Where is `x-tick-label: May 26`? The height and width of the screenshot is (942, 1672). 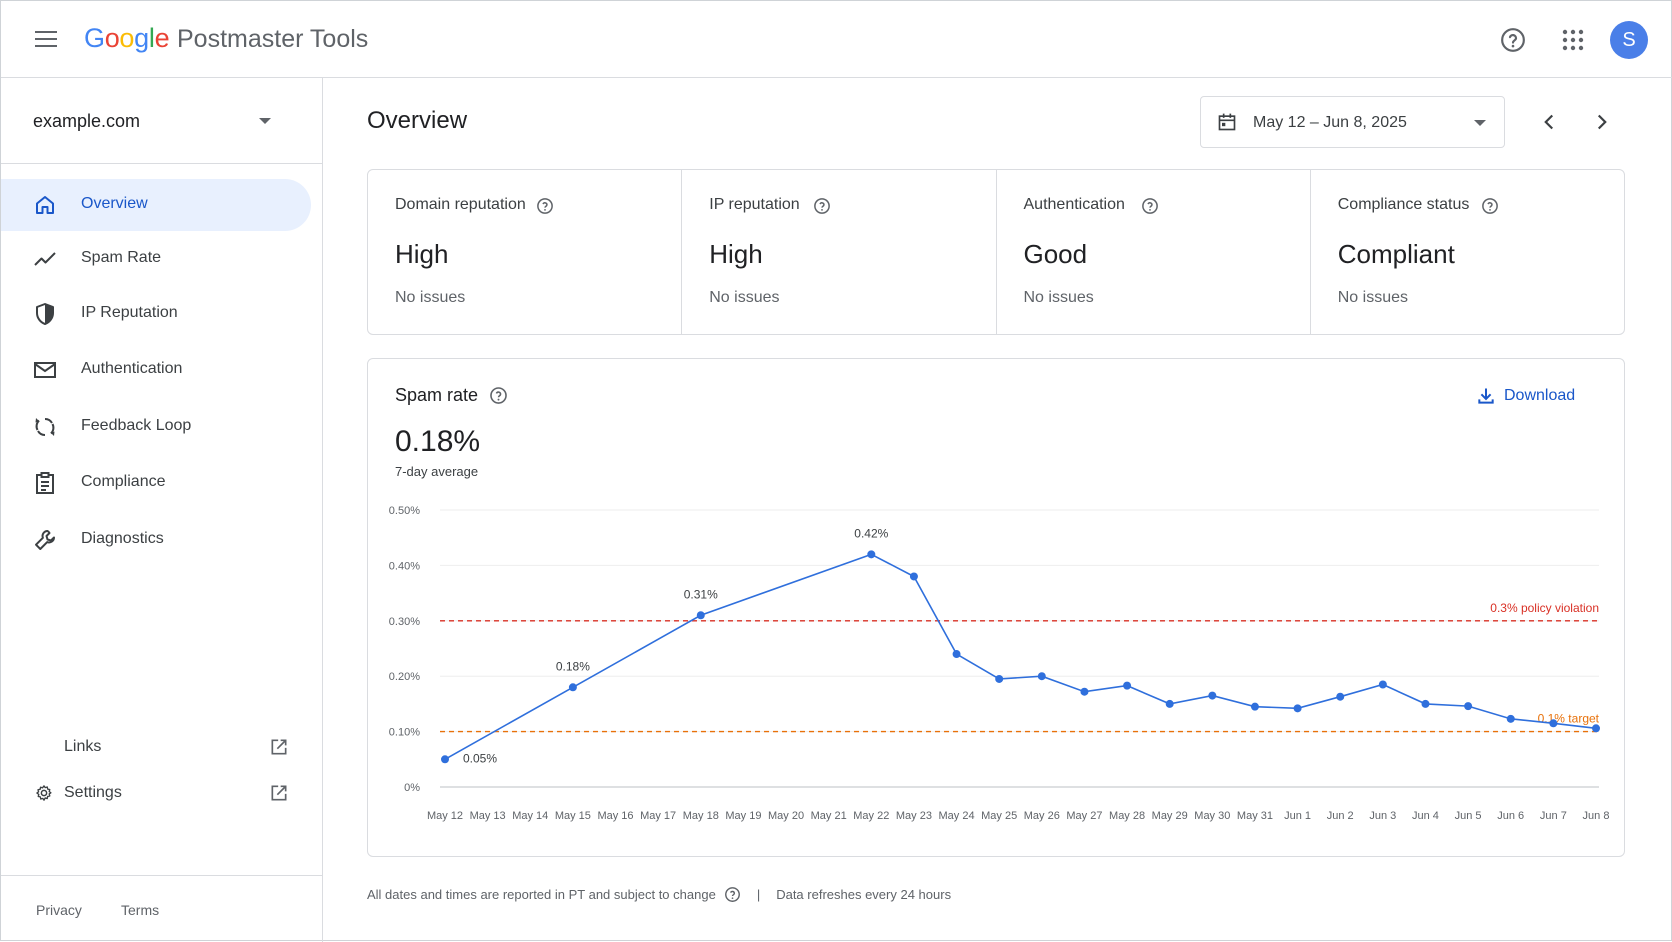
x-tick-label: May 26 is located at coordinates (1042, 816).